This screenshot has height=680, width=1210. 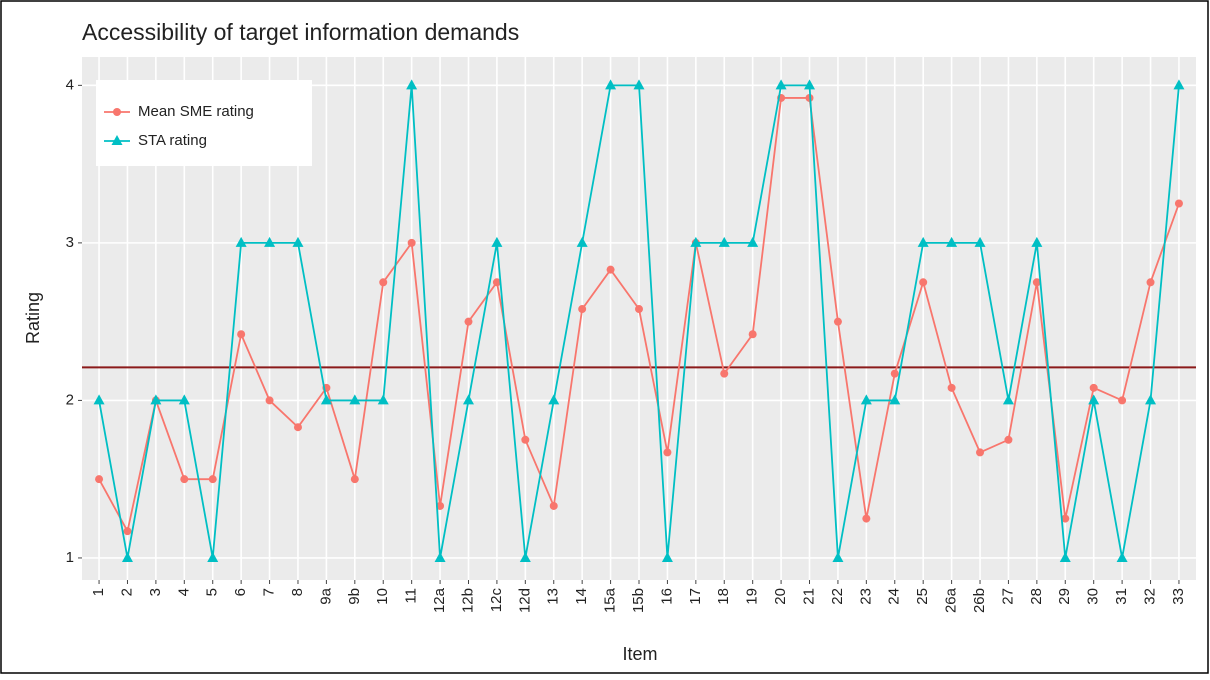 What do you see at coordinates (610, 600) in the screenshot?
I see `x-tick-label: 15a` at bounding box center [610, 600].